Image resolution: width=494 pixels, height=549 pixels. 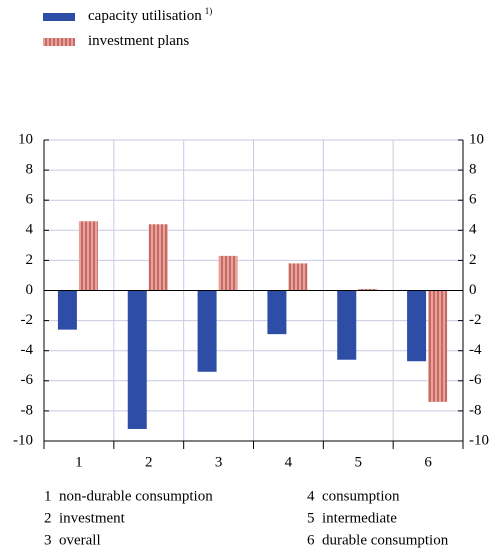 What do you see at coordinates (473, 200) in the screenshot?
I see `y2-tick-label: 6` at bounding box center [473, 200].